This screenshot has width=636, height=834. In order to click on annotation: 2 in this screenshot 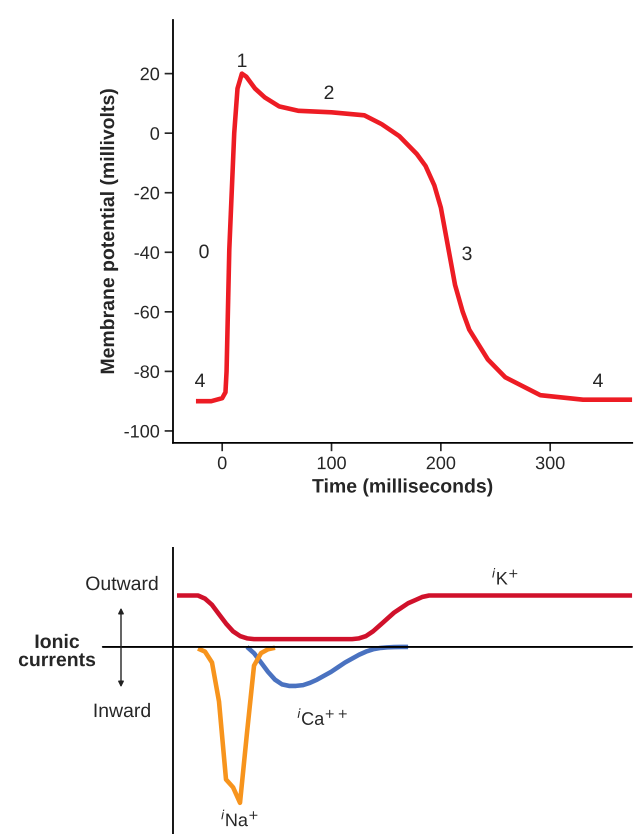, I will do `click(329, 92)`.